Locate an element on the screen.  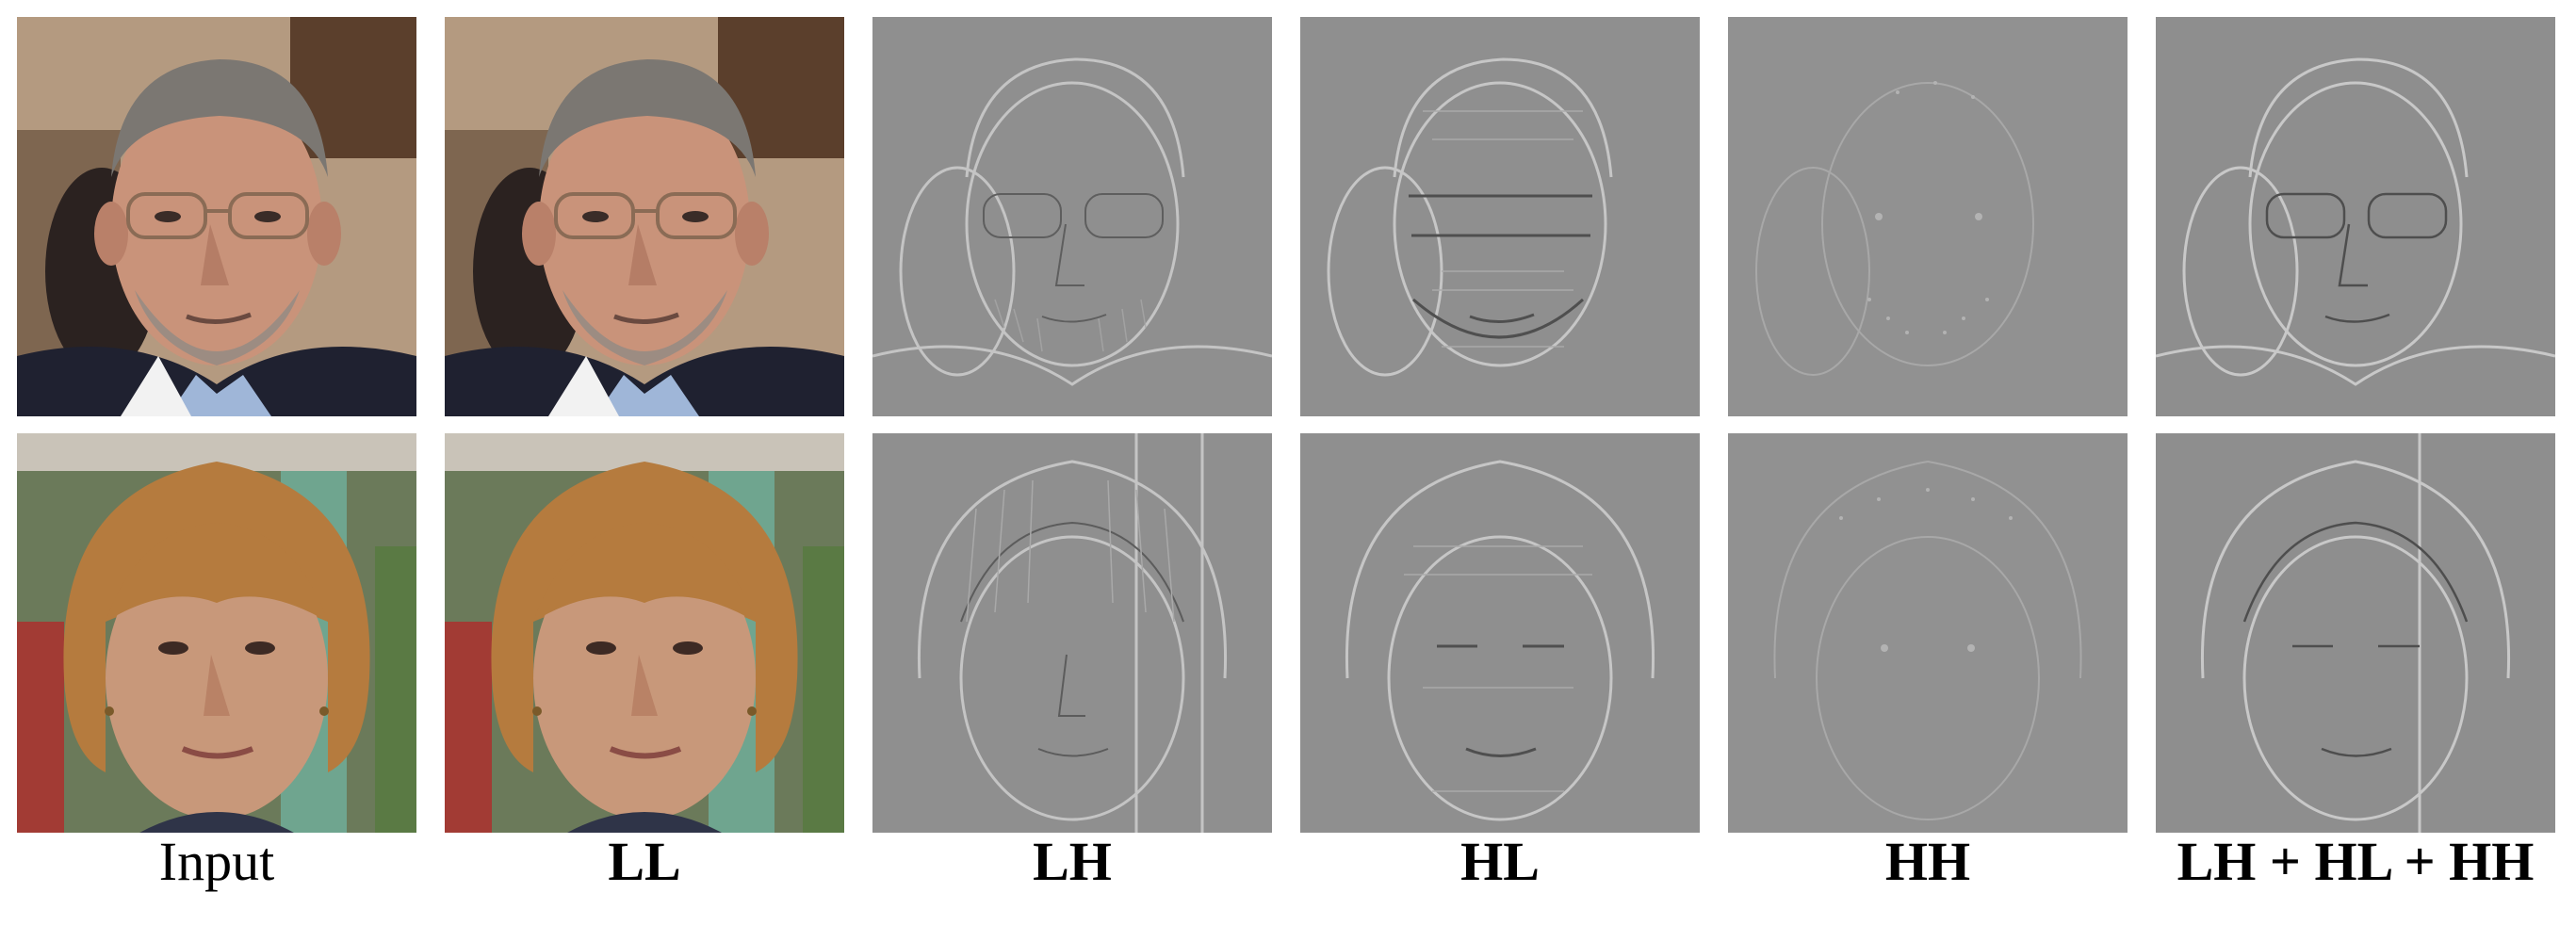
man-photo is located at coordinates (216, 216).